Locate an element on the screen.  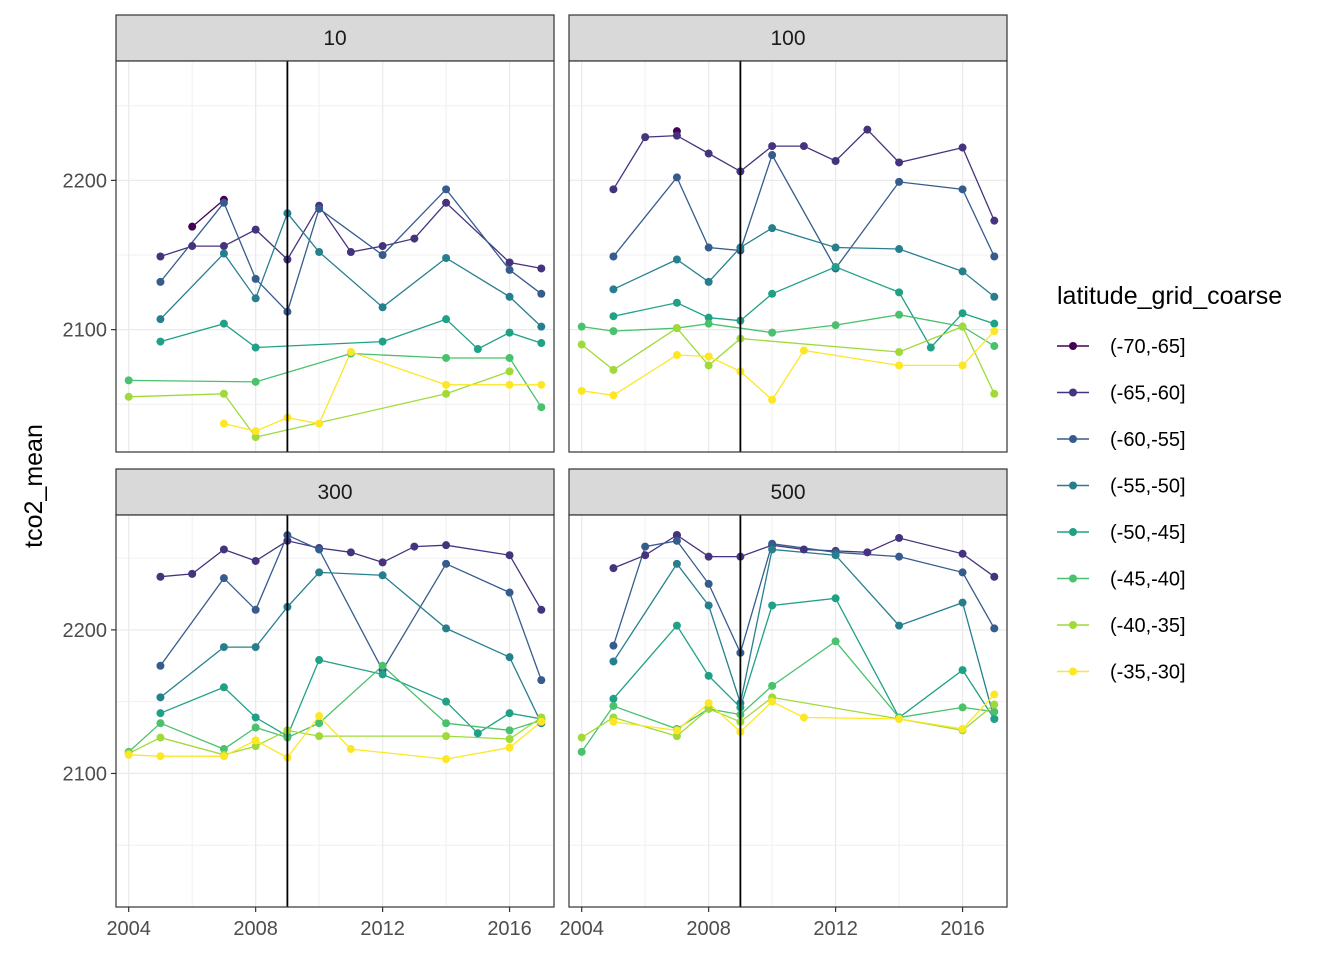
y-tick-label: 2200 is located at coordinates (85, 631).